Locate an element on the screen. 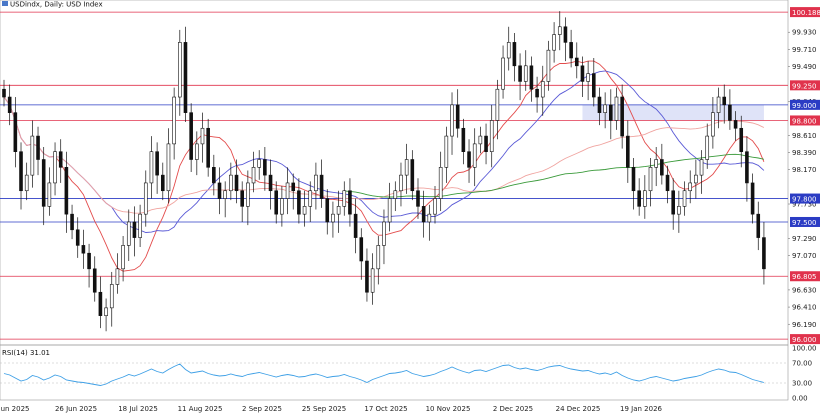 The image size is (821, 413). rsi-tick-label: 100.00 is located at coordinates (804, 349).